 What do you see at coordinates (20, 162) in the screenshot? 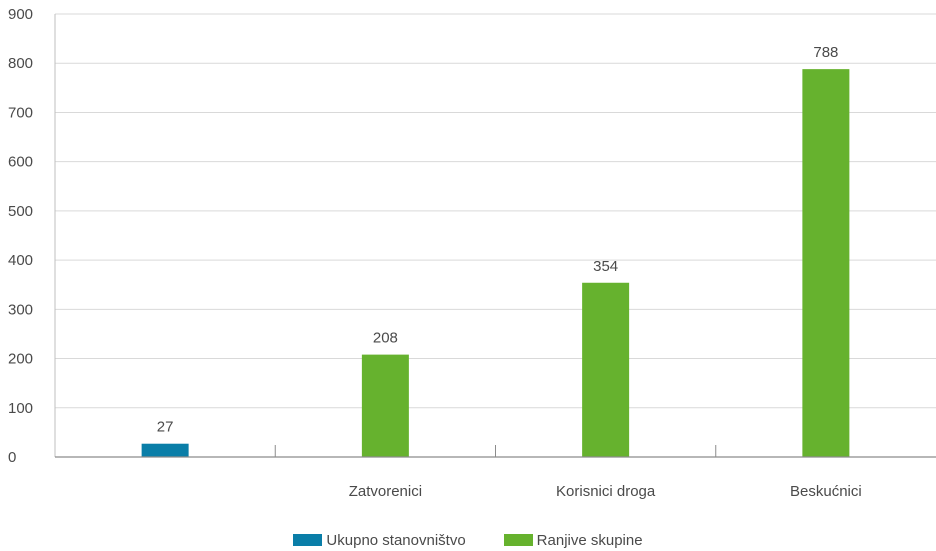
I see `y-tick-label-600: 600` at bounding box center [20, 162].